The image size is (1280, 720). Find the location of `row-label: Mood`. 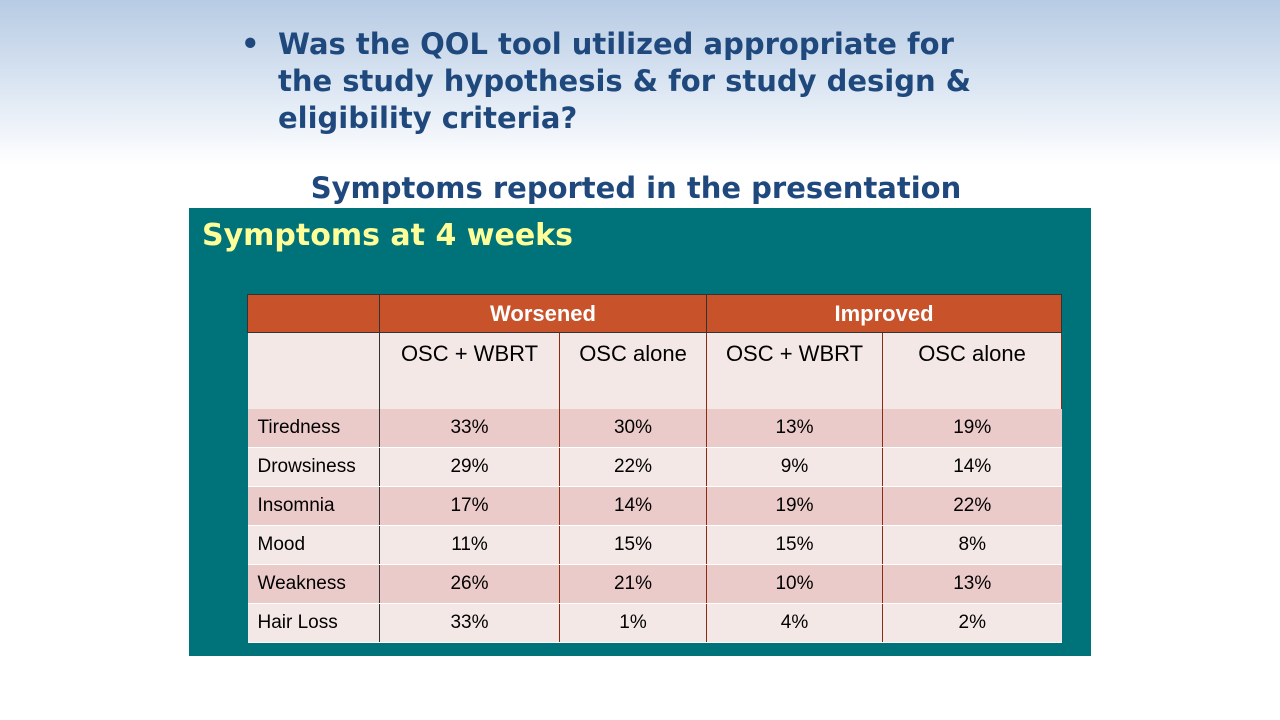

row-label: Mood is located at coordinates (313, 545).